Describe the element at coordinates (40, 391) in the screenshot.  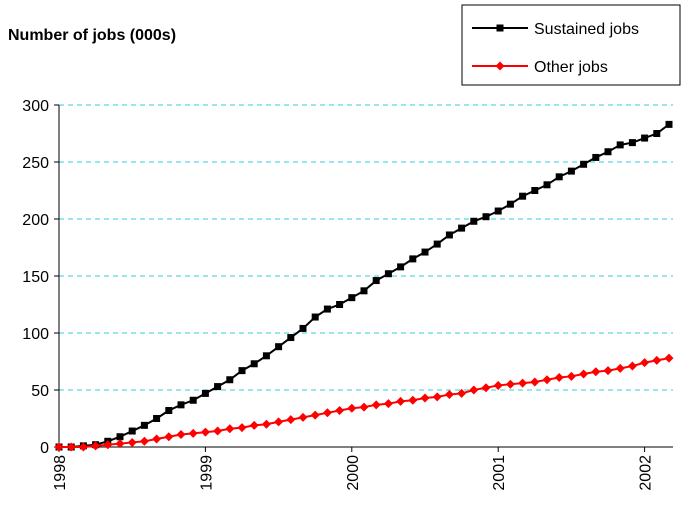
I see `y-tick-label: 50` at that location.